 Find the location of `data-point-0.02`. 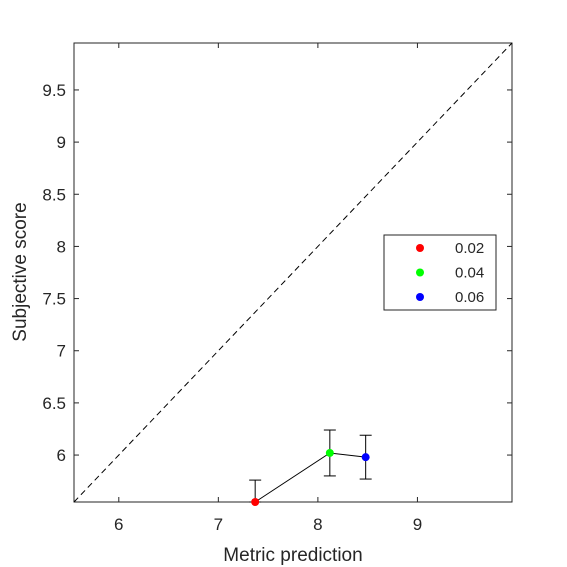

data-point-0.02 is located at coordinates (255, 502).